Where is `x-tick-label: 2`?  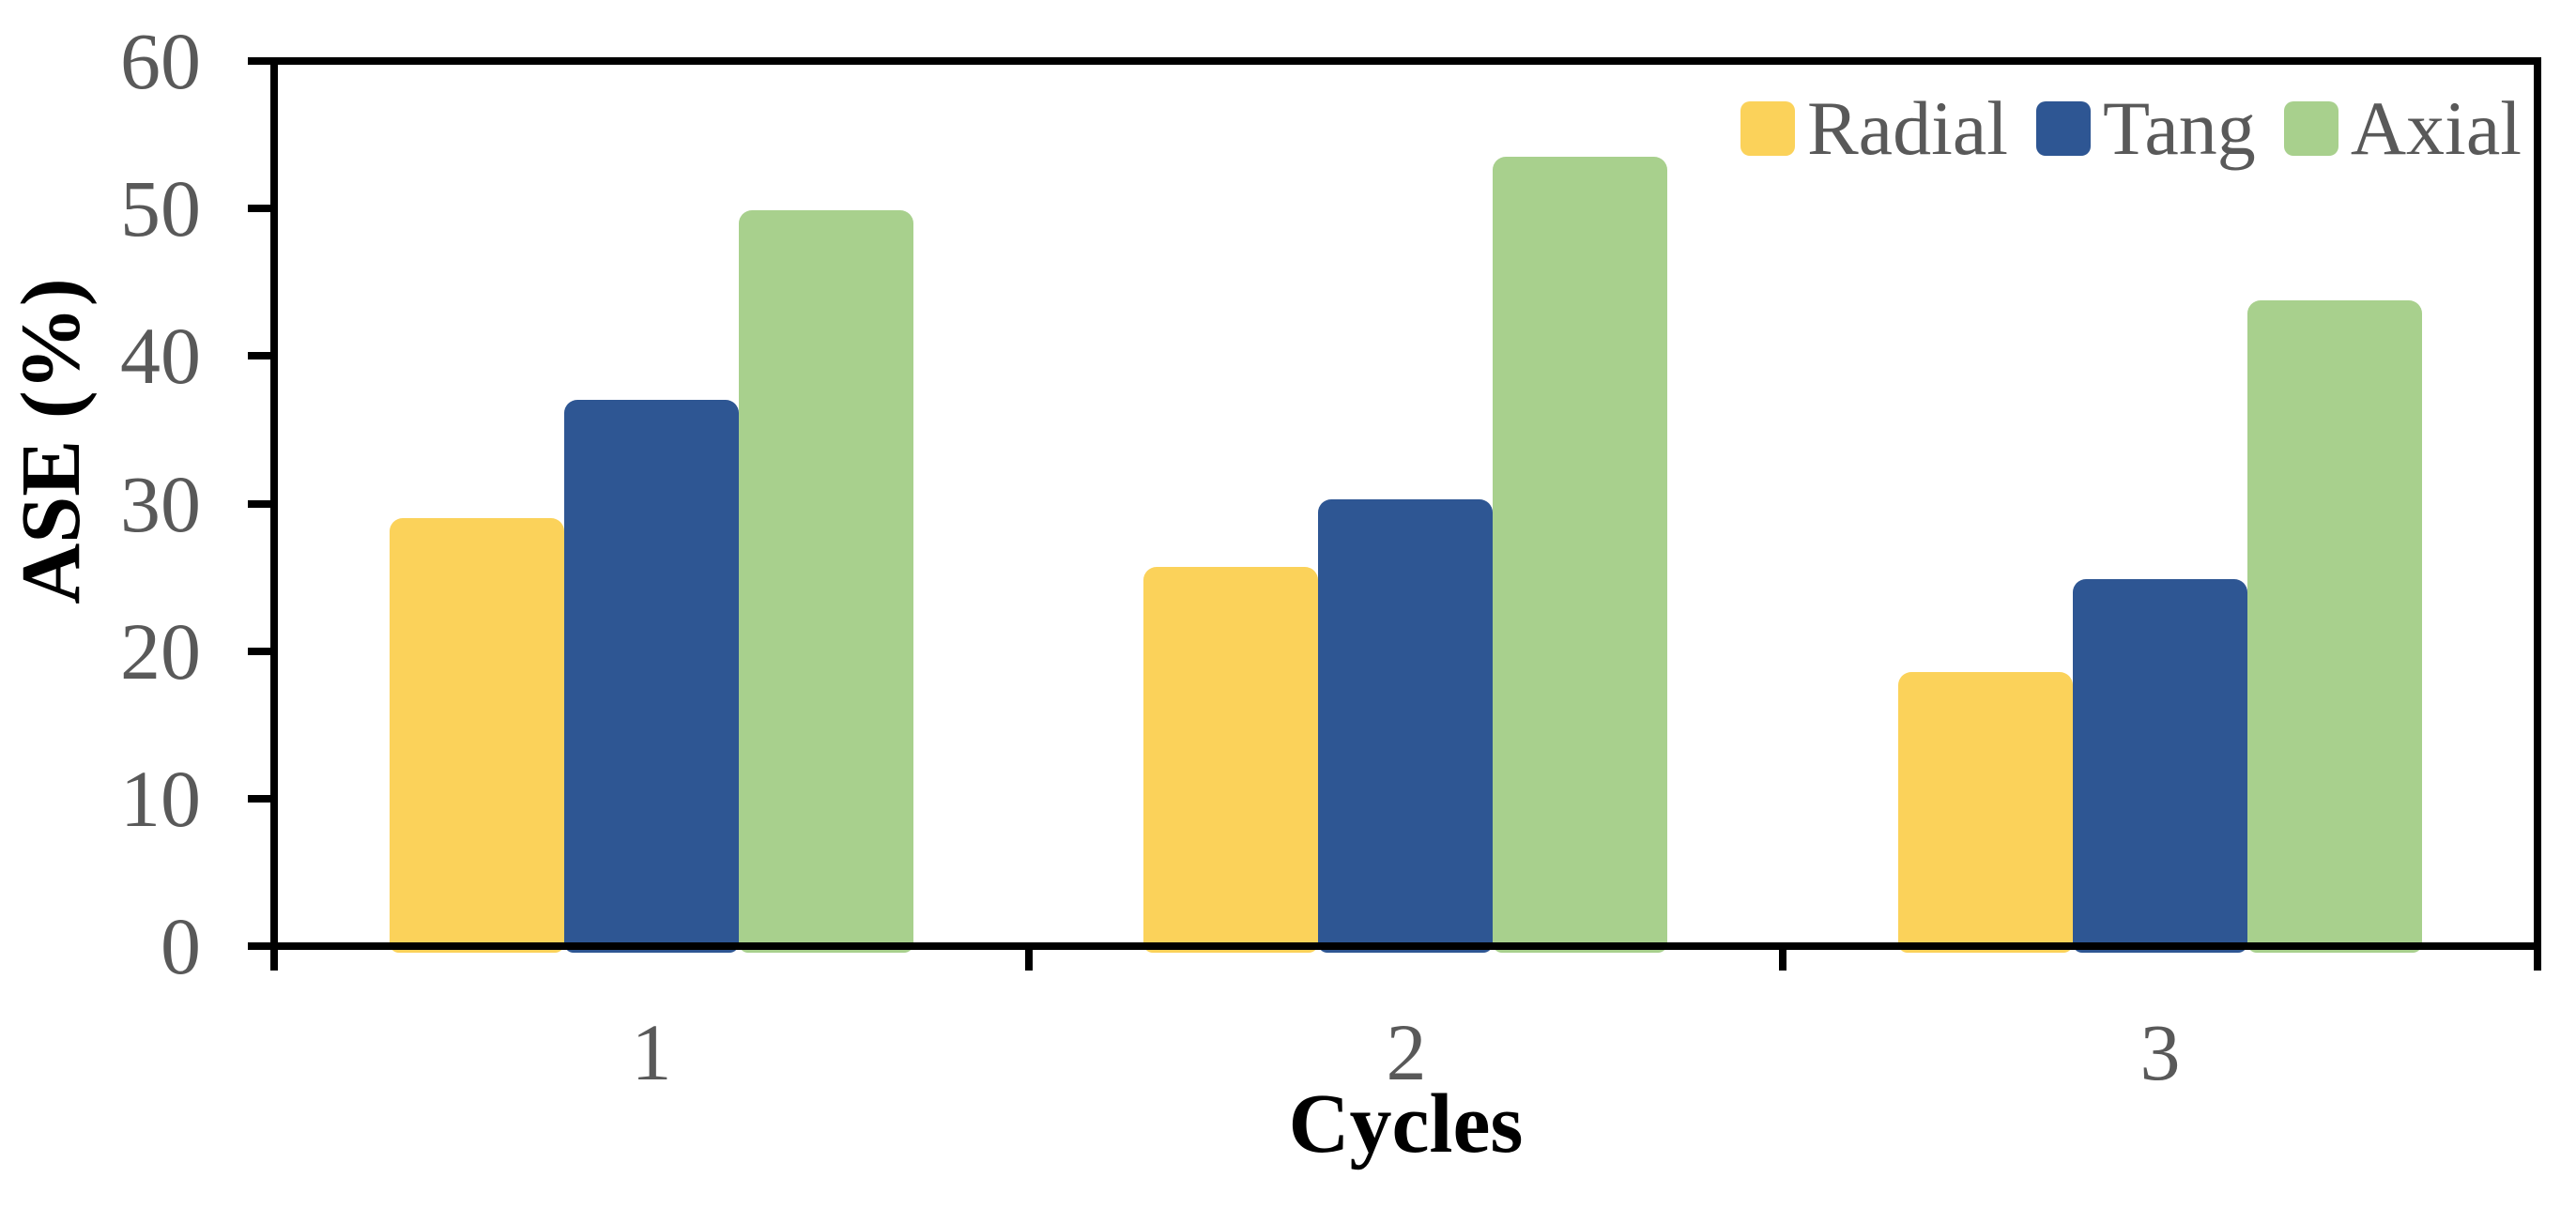 x-tick-label: 2 is located at coordinates (1406, 1052).